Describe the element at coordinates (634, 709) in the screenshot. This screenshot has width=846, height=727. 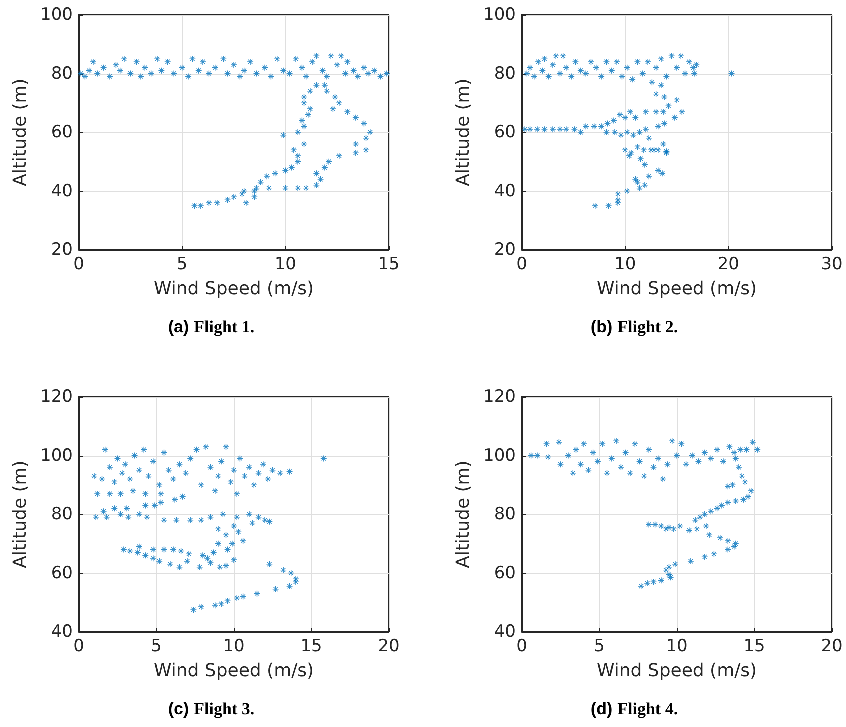
I see `text: (d) Flight 4.` at that location.